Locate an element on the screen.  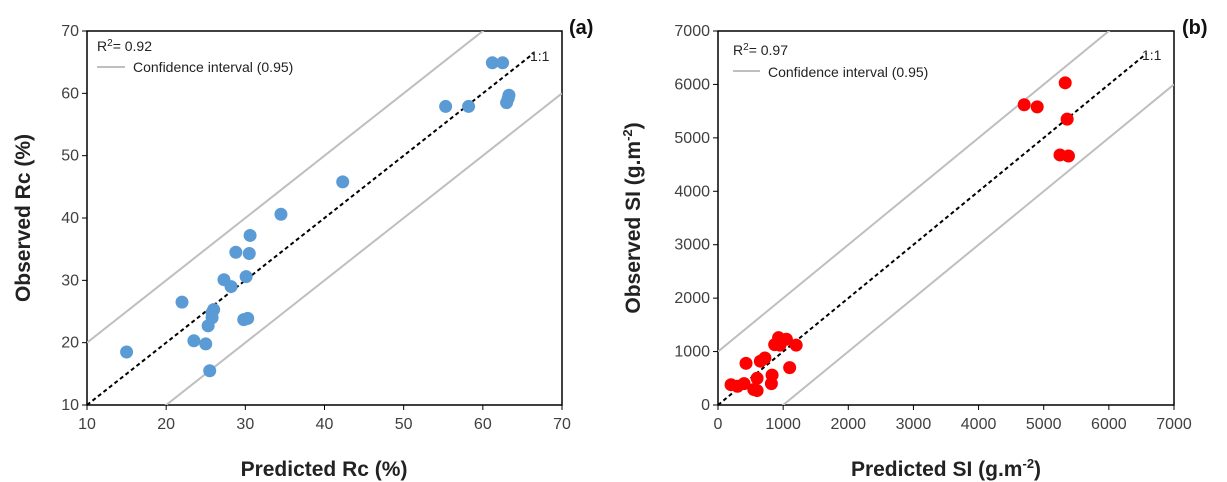
panel-a-y-tick-label: 60 is located at coordinates (70, 93).